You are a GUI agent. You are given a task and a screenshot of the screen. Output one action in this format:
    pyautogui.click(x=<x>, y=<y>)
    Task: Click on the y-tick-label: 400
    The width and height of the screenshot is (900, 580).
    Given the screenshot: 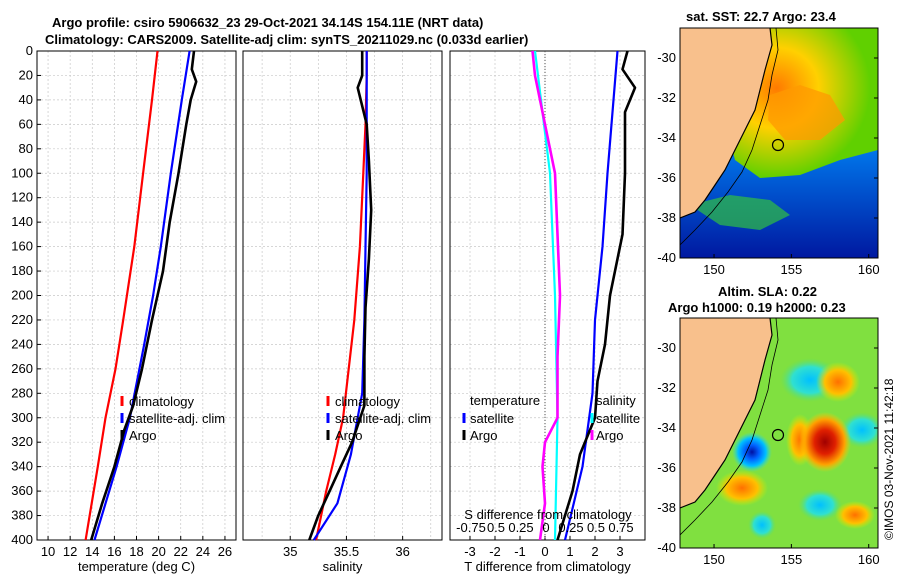 What is the action you would take?
    pyautogui.click(x=22, y=539)
    